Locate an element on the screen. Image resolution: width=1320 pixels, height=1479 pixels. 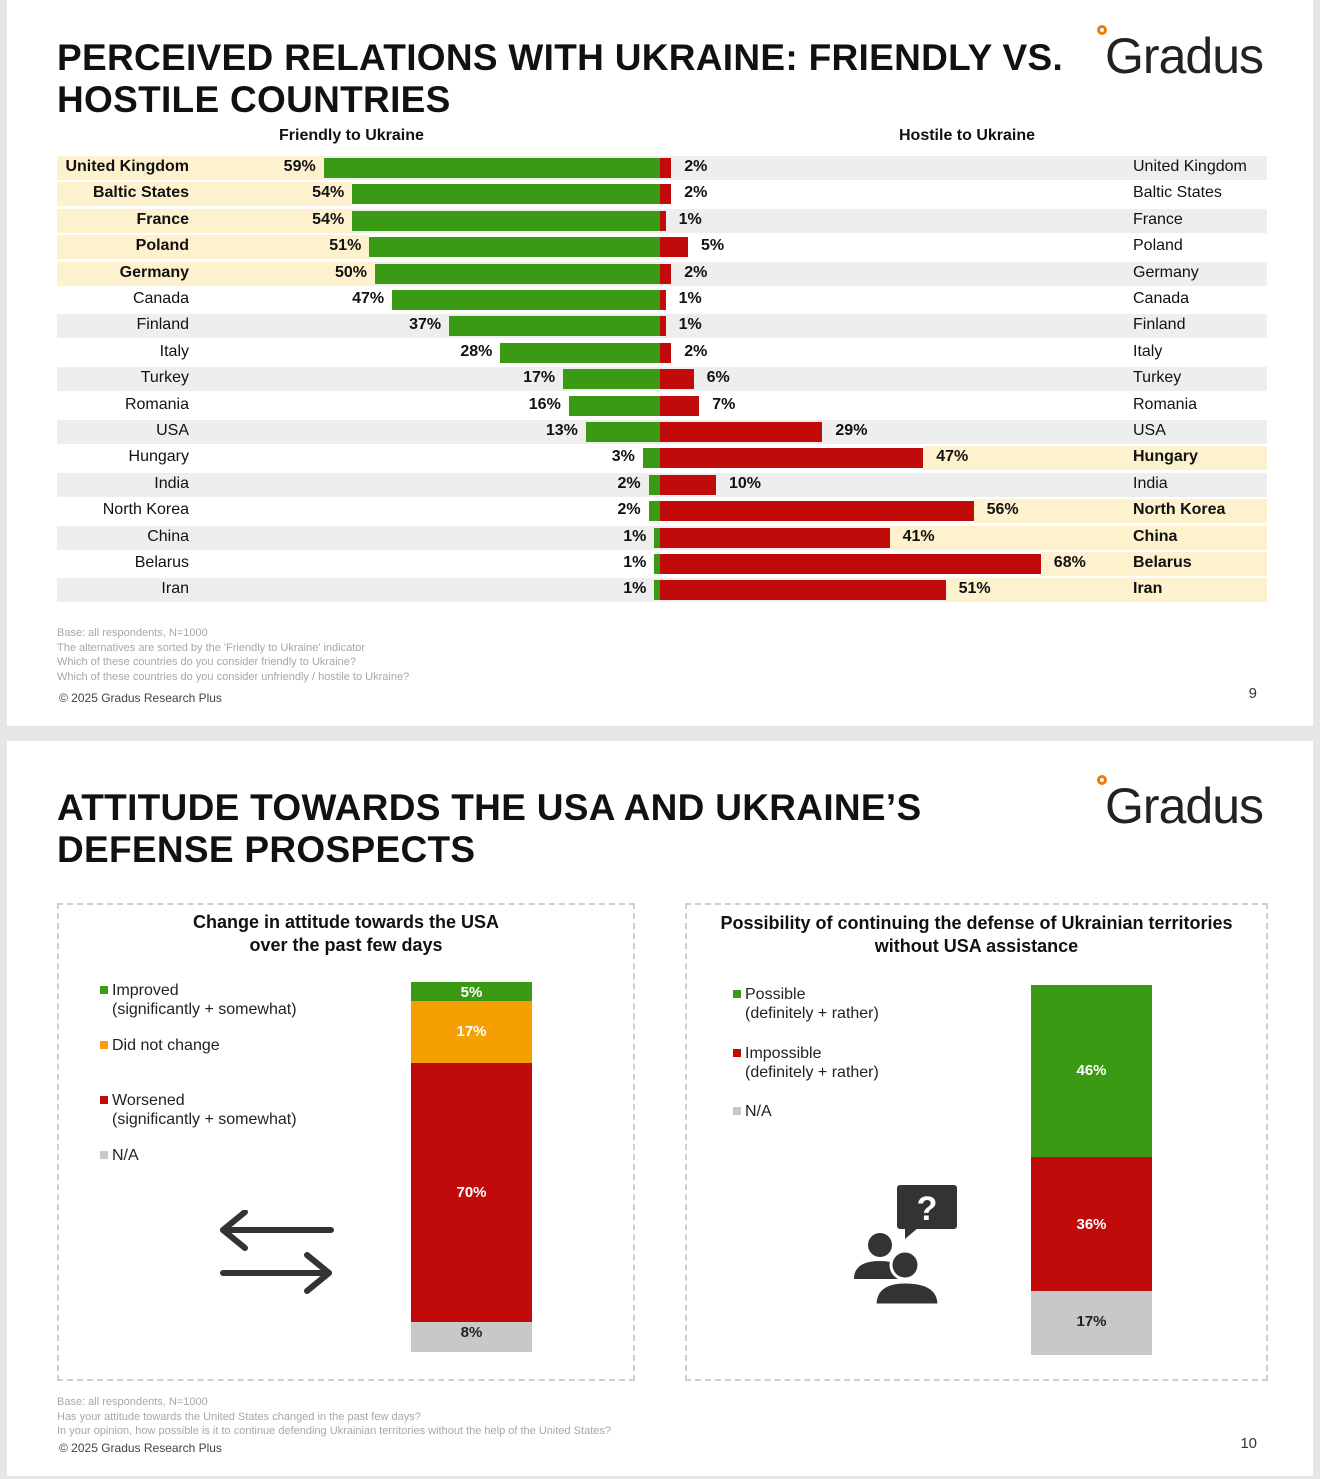
stacked-segment: 46% is located at coordinates (1091, 1071).